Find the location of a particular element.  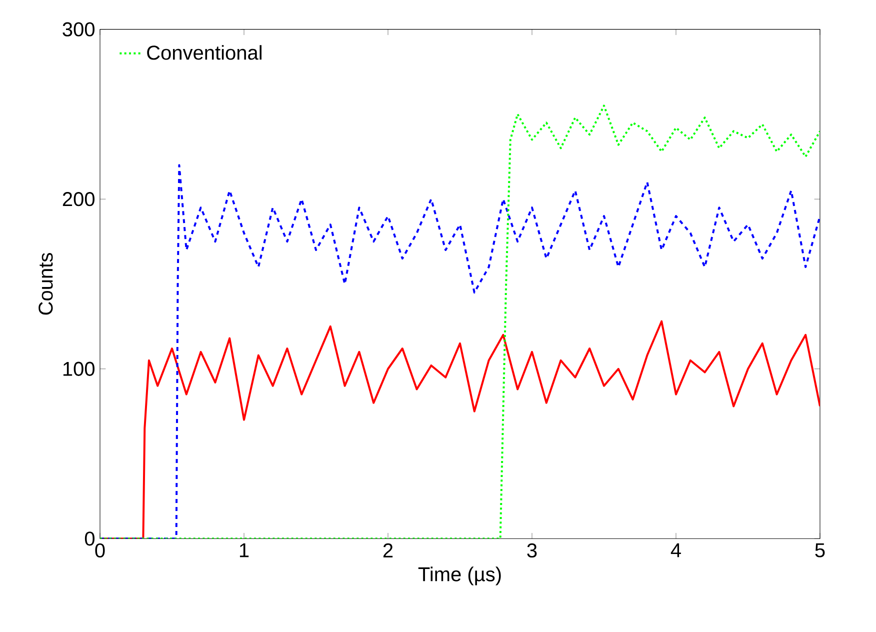

y-tick-label: 300 is located at coordinates (78, 29).